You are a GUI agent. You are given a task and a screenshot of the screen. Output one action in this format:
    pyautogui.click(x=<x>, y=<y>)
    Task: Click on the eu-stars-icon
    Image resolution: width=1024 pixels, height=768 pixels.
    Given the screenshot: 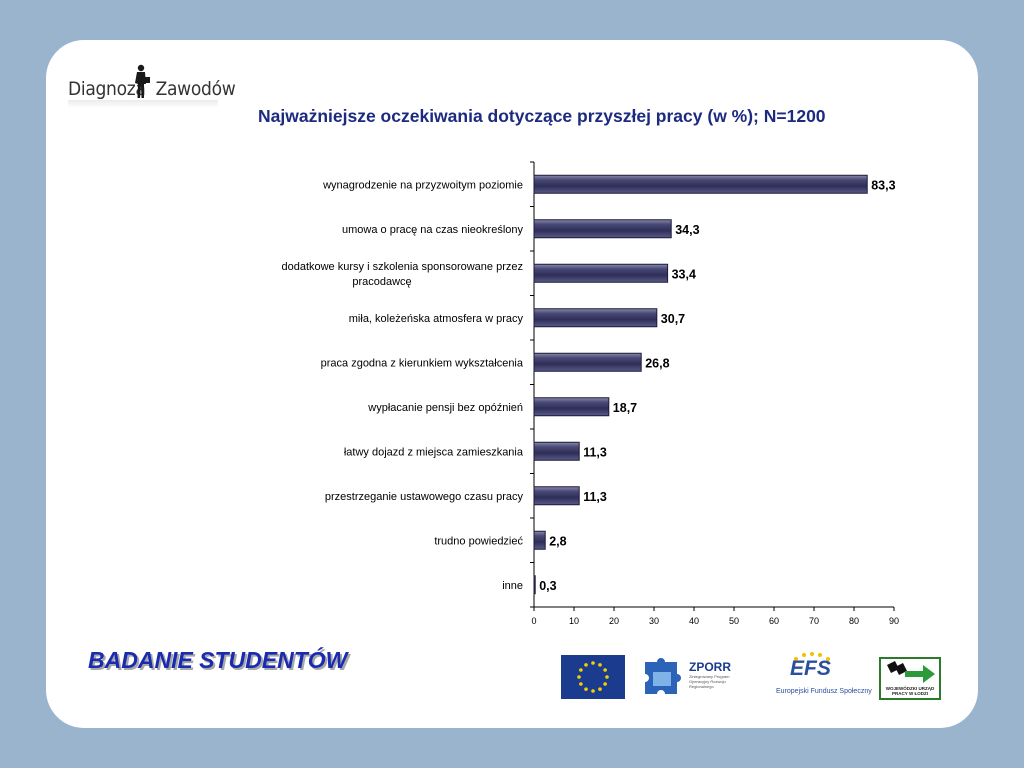 What is the action you would take?
    pyautogui.click(x=593, y=677)
    